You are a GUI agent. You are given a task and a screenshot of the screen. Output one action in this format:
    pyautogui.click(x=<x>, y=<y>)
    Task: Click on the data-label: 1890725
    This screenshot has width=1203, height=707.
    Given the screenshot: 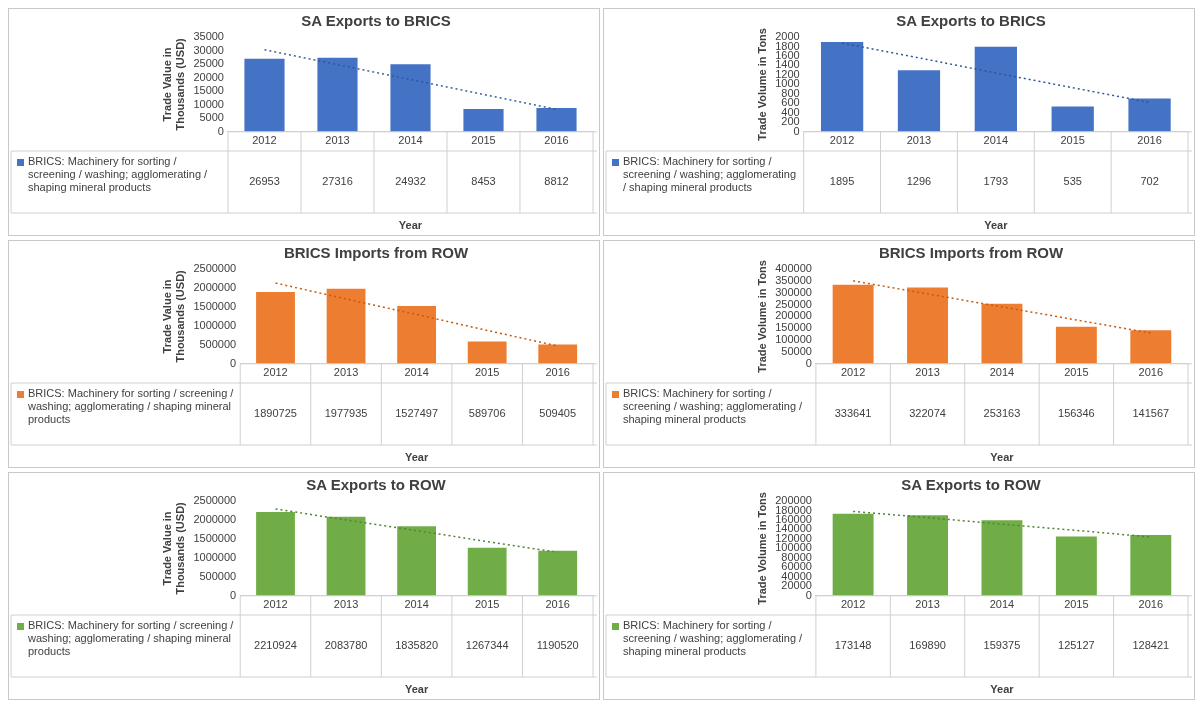 What is the action you would take?
    pyautogui.click(x=275, y=413)
    